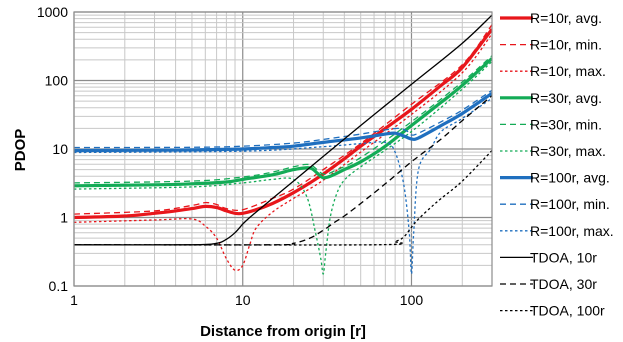 Image resolution: width=623 pixels, height=342 pixels. Describe the element at coordinates (567, 311) in the screenshot. I see `legend-label: TDOA, 100r` at that location.